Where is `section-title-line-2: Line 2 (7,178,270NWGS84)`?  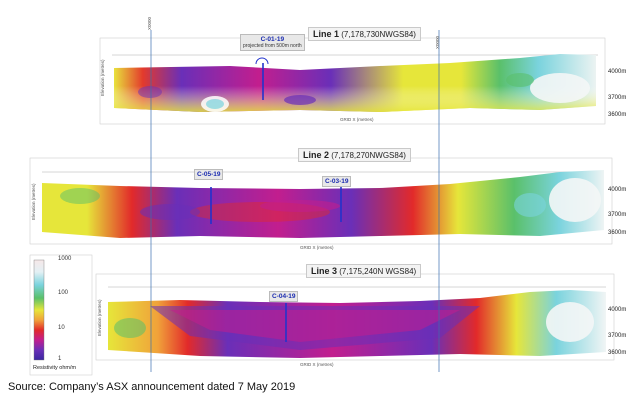 section-title-line-2: Line 2 (7,178,270NWGS84) is located at coordinates (354, 155).